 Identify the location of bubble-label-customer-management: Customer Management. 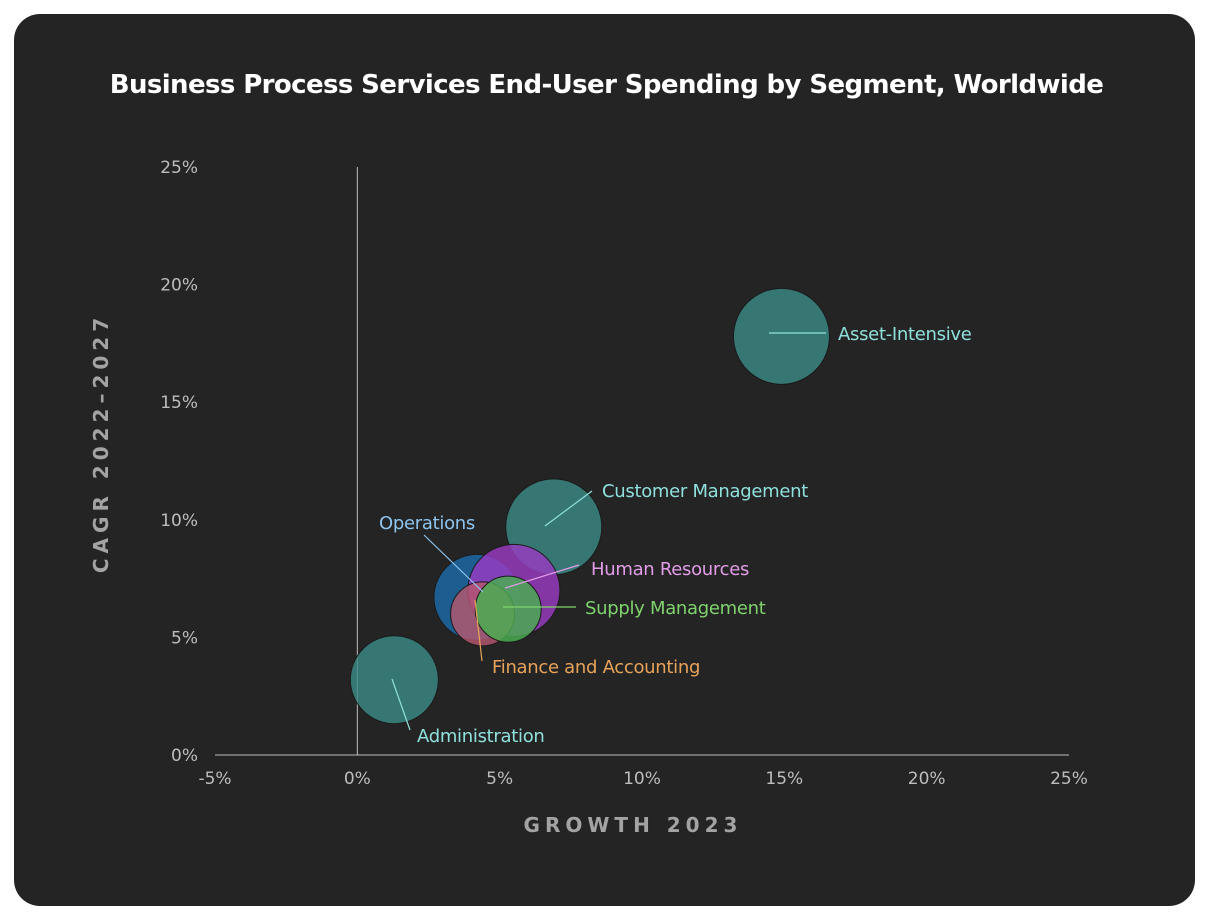
(705, 491).